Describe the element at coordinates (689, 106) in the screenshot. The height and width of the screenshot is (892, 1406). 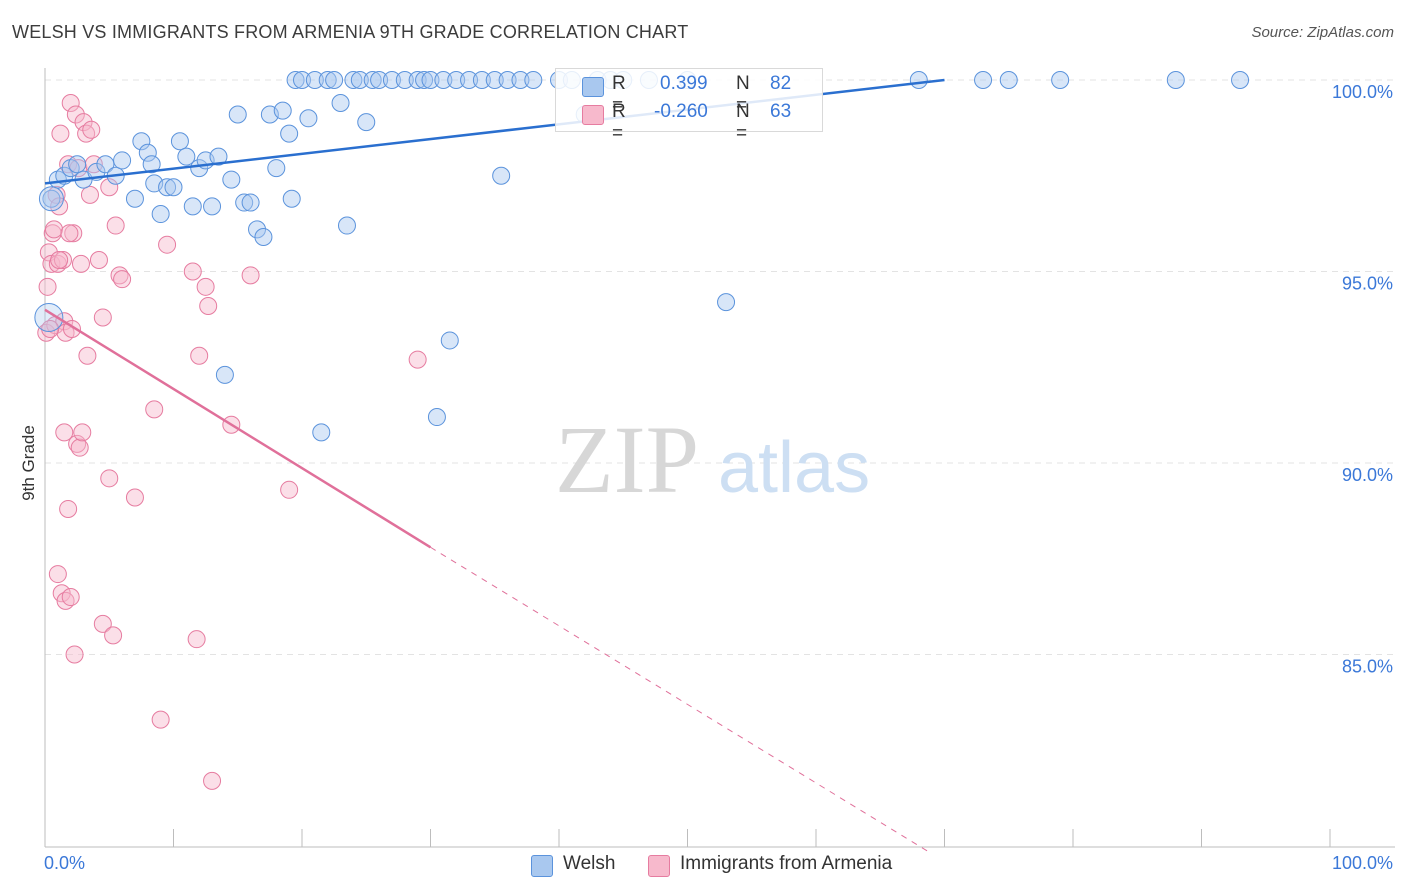
I see `stats-legend: R = 0.399 N = 82 R = -0.260 N = 63` at that location.